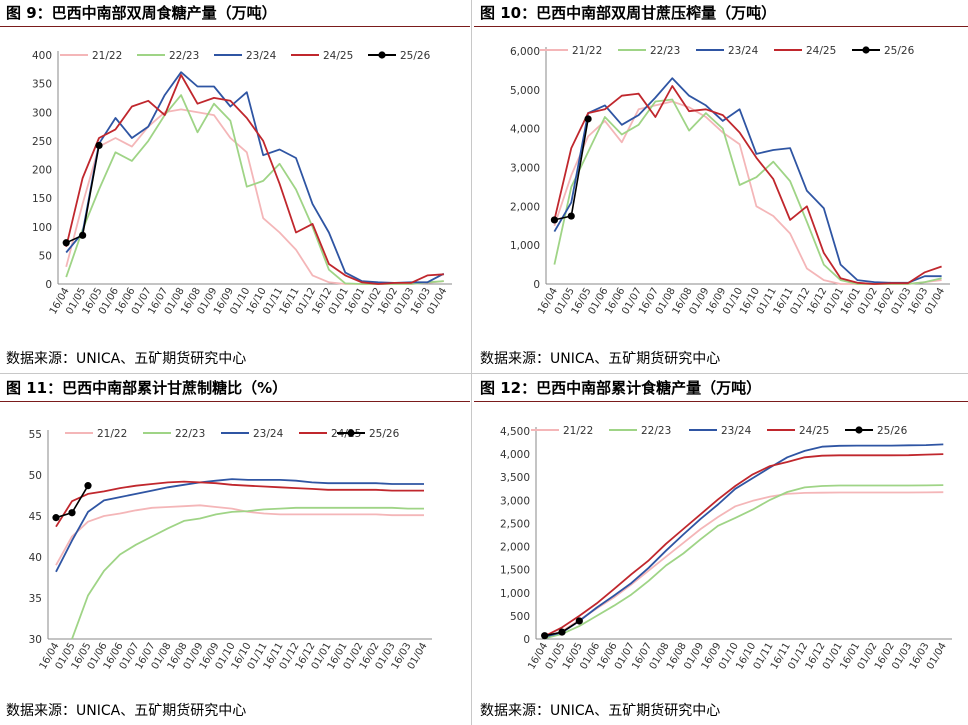 The height and width of the screenshot is (725, 968). I want to click on y-tick-label: 350, so click(42, 85).